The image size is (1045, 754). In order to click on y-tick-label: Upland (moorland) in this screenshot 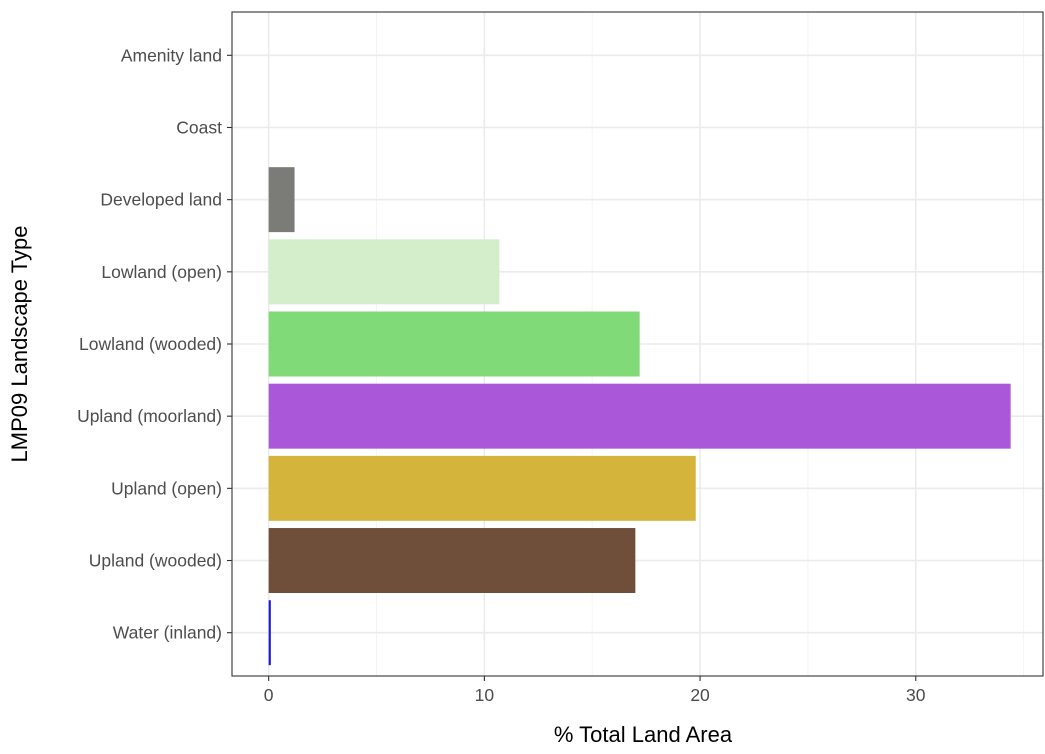, I will do `click(149, 416)`.